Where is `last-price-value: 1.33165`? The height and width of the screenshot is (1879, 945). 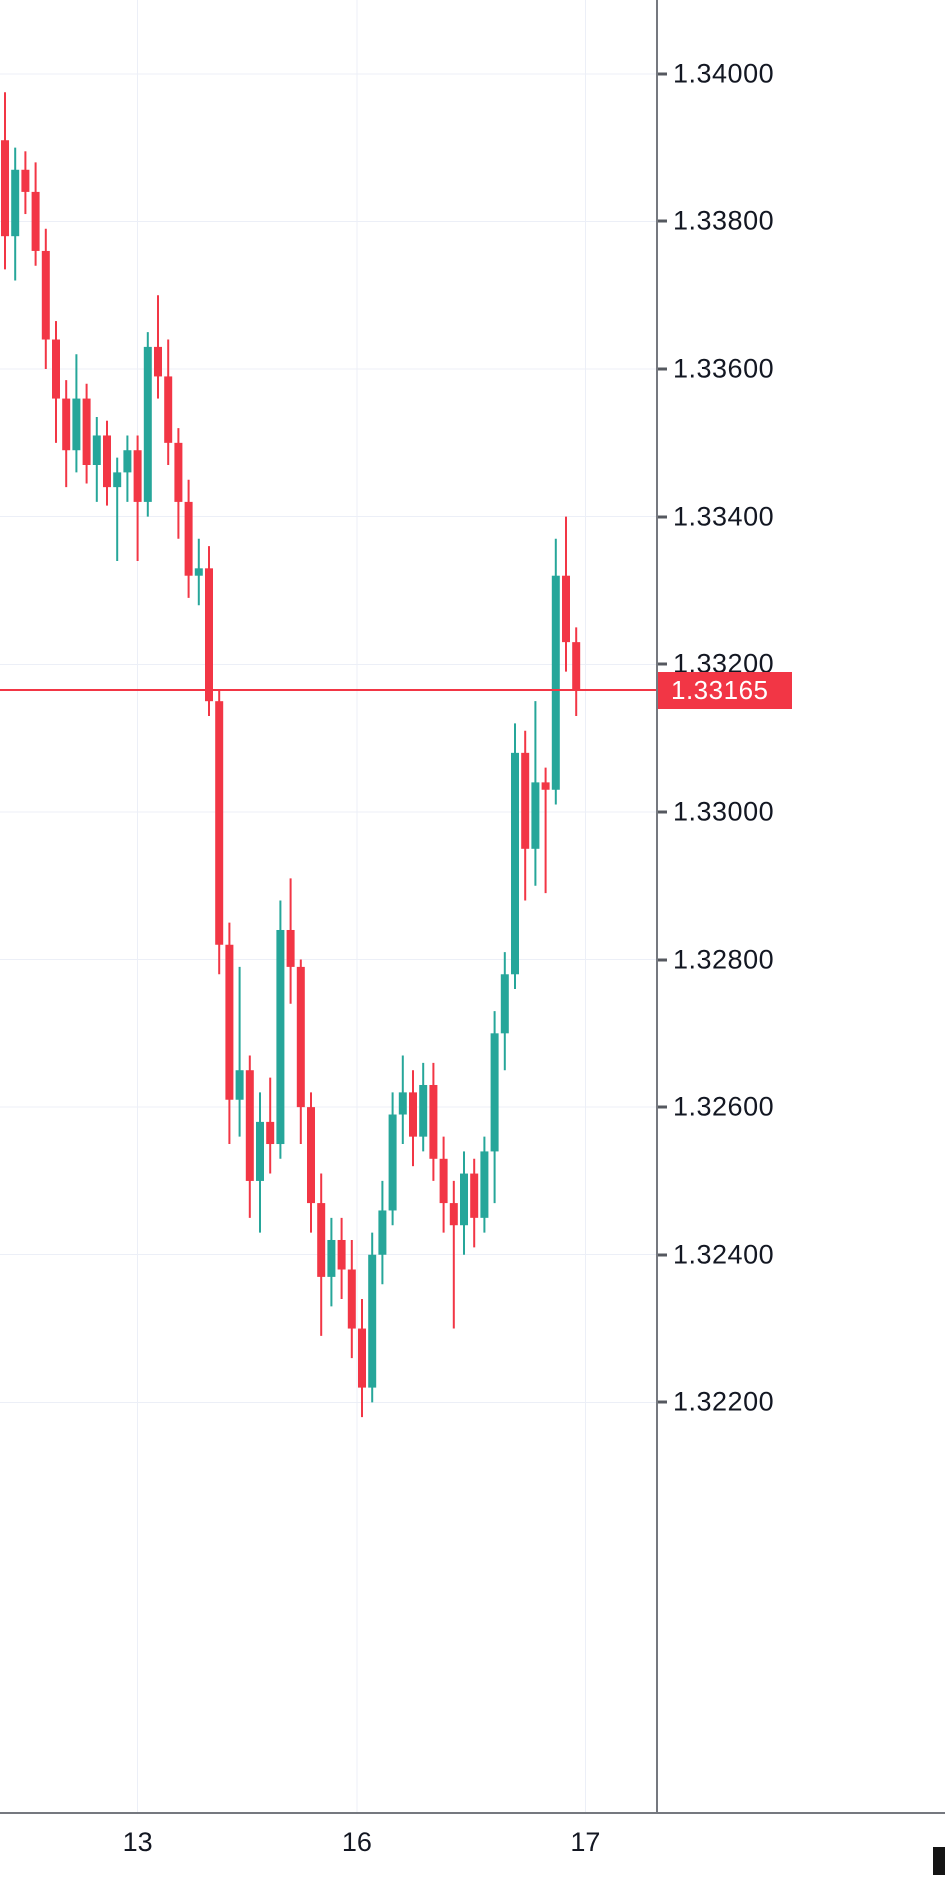 last-price-value: 1.33165 is located at coordinates (720, 690).